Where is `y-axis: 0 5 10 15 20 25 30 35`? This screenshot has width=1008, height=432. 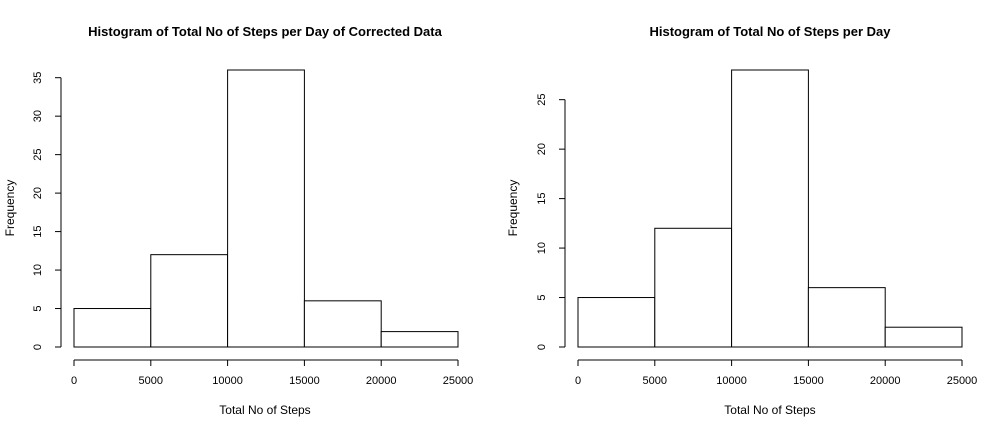
y-axis: 0 5 10 15 20 25 30 35 is located at coordinates (47, 211).